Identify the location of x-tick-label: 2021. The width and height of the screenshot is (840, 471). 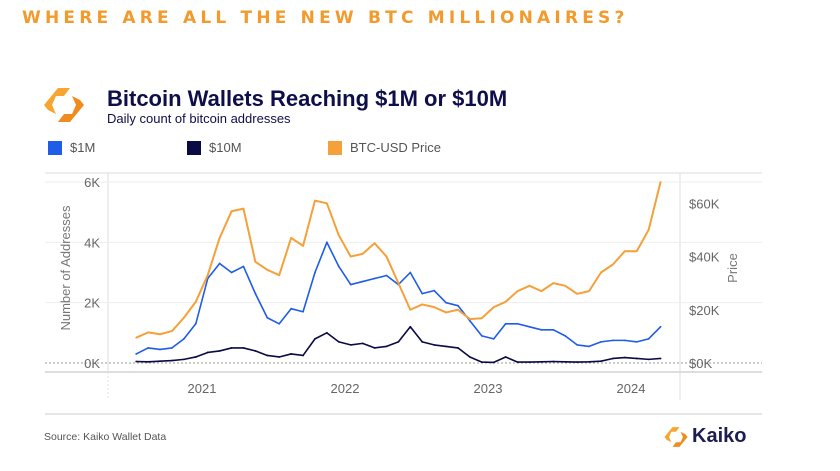
(202, 388).